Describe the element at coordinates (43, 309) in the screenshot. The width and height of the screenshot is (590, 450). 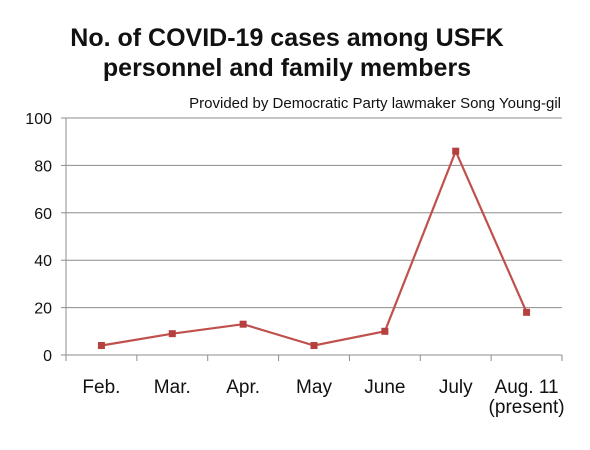
I see `y-tick-label: 20` at that location.